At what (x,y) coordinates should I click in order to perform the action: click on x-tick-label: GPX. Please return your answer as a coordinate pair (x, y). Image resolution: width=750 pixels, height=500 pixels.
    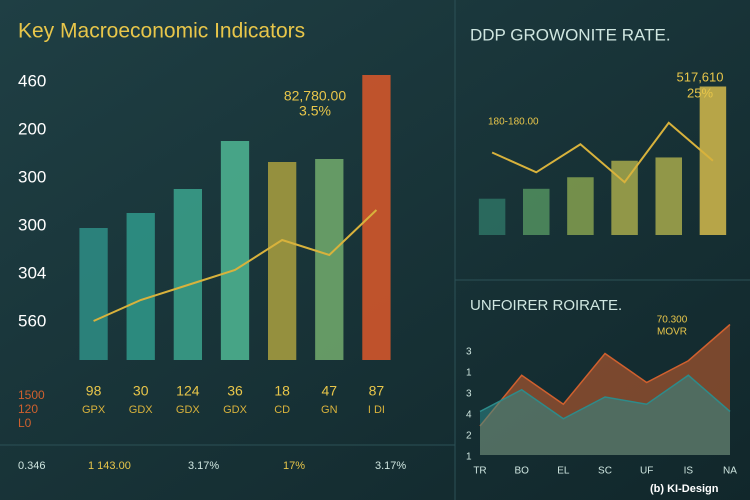
    Looking at the image, I should click on (94, 410).